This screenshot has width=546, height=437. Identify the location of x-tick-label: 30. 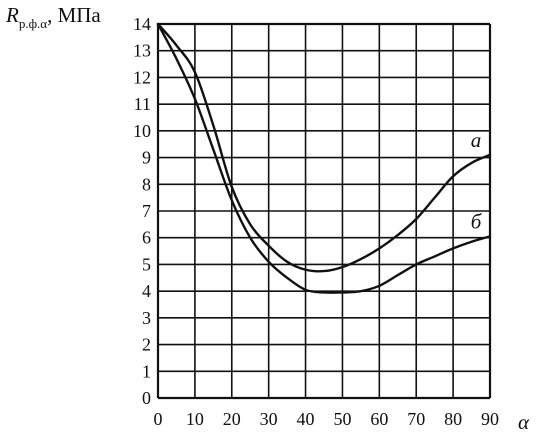
(269, 419).